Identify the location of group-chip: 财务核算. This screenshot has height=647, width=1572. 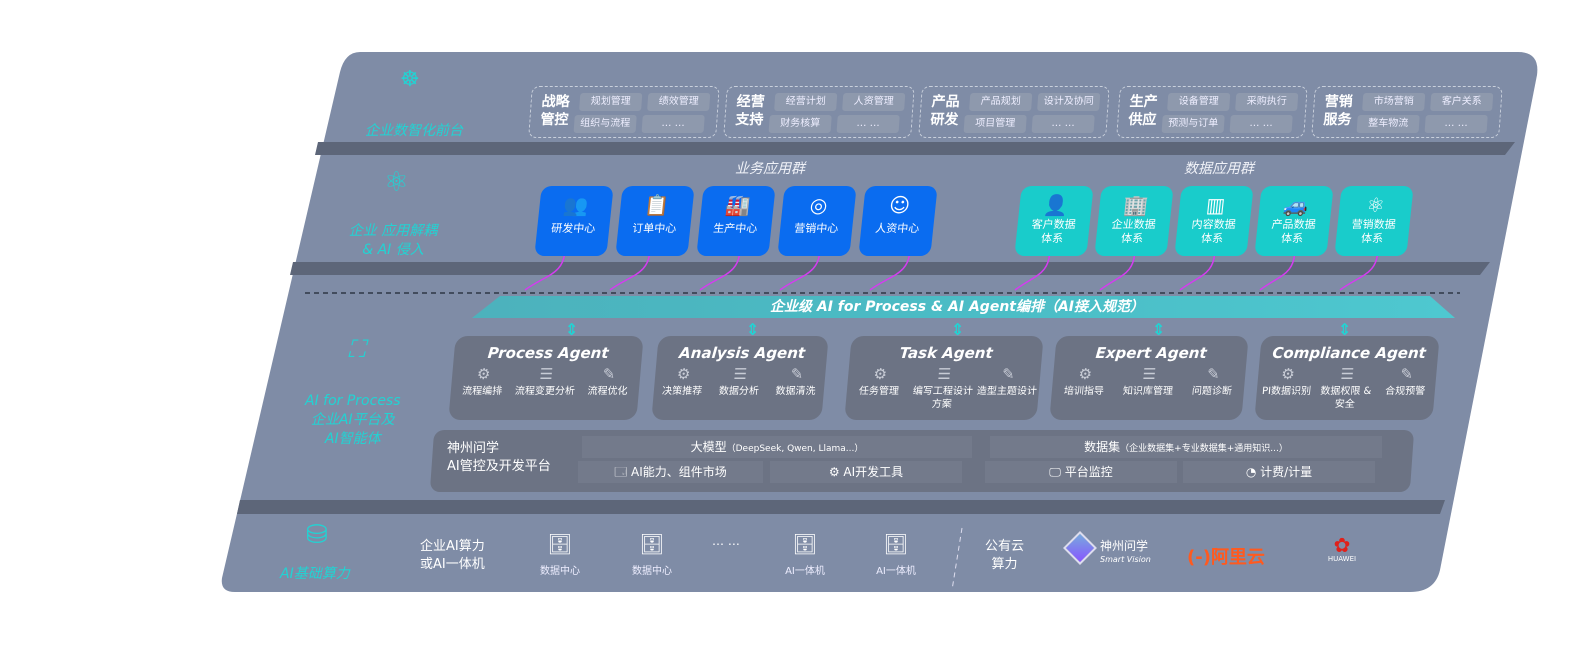
(800, 124).